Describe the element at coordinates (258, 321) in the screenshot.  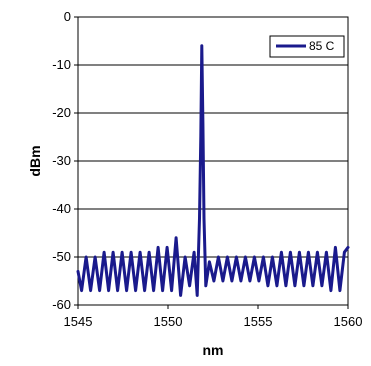
I see `x-tick-label: 1555` at that location.